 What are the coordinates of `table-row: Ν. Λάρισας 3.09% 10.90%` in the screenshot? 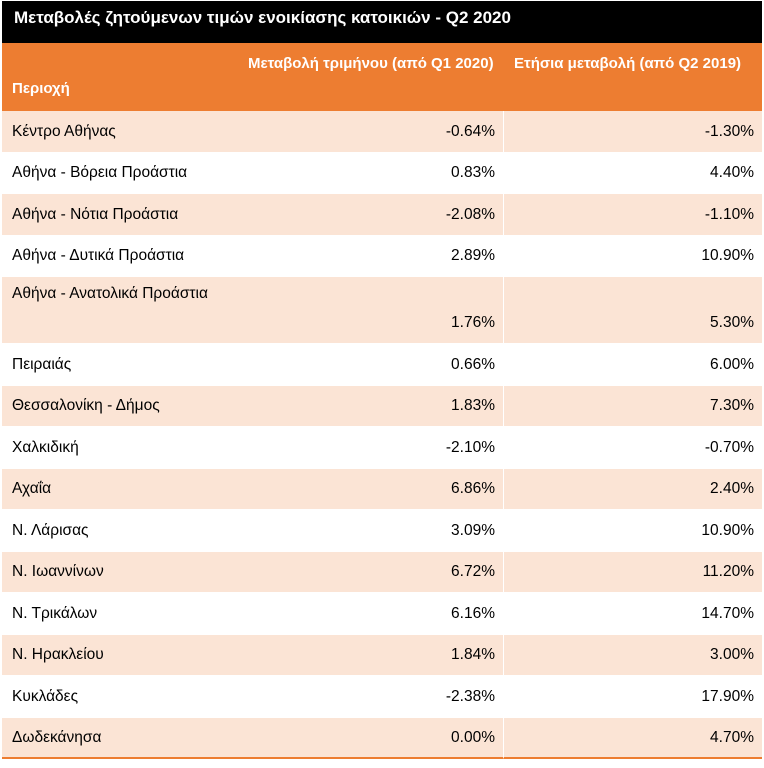 It's located at (382, 531).